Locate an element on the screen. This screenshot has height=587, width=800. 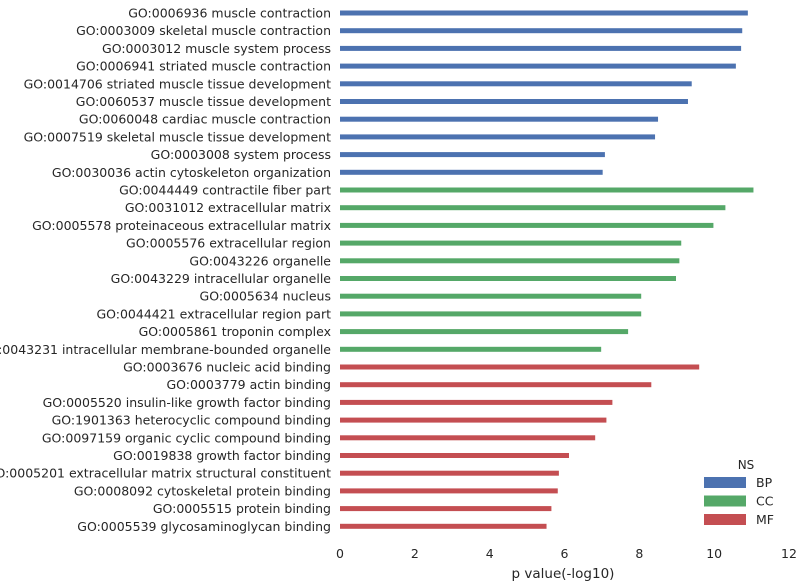
category-label: GO:0003012 muscle system process is located at coordinates (216, 48).